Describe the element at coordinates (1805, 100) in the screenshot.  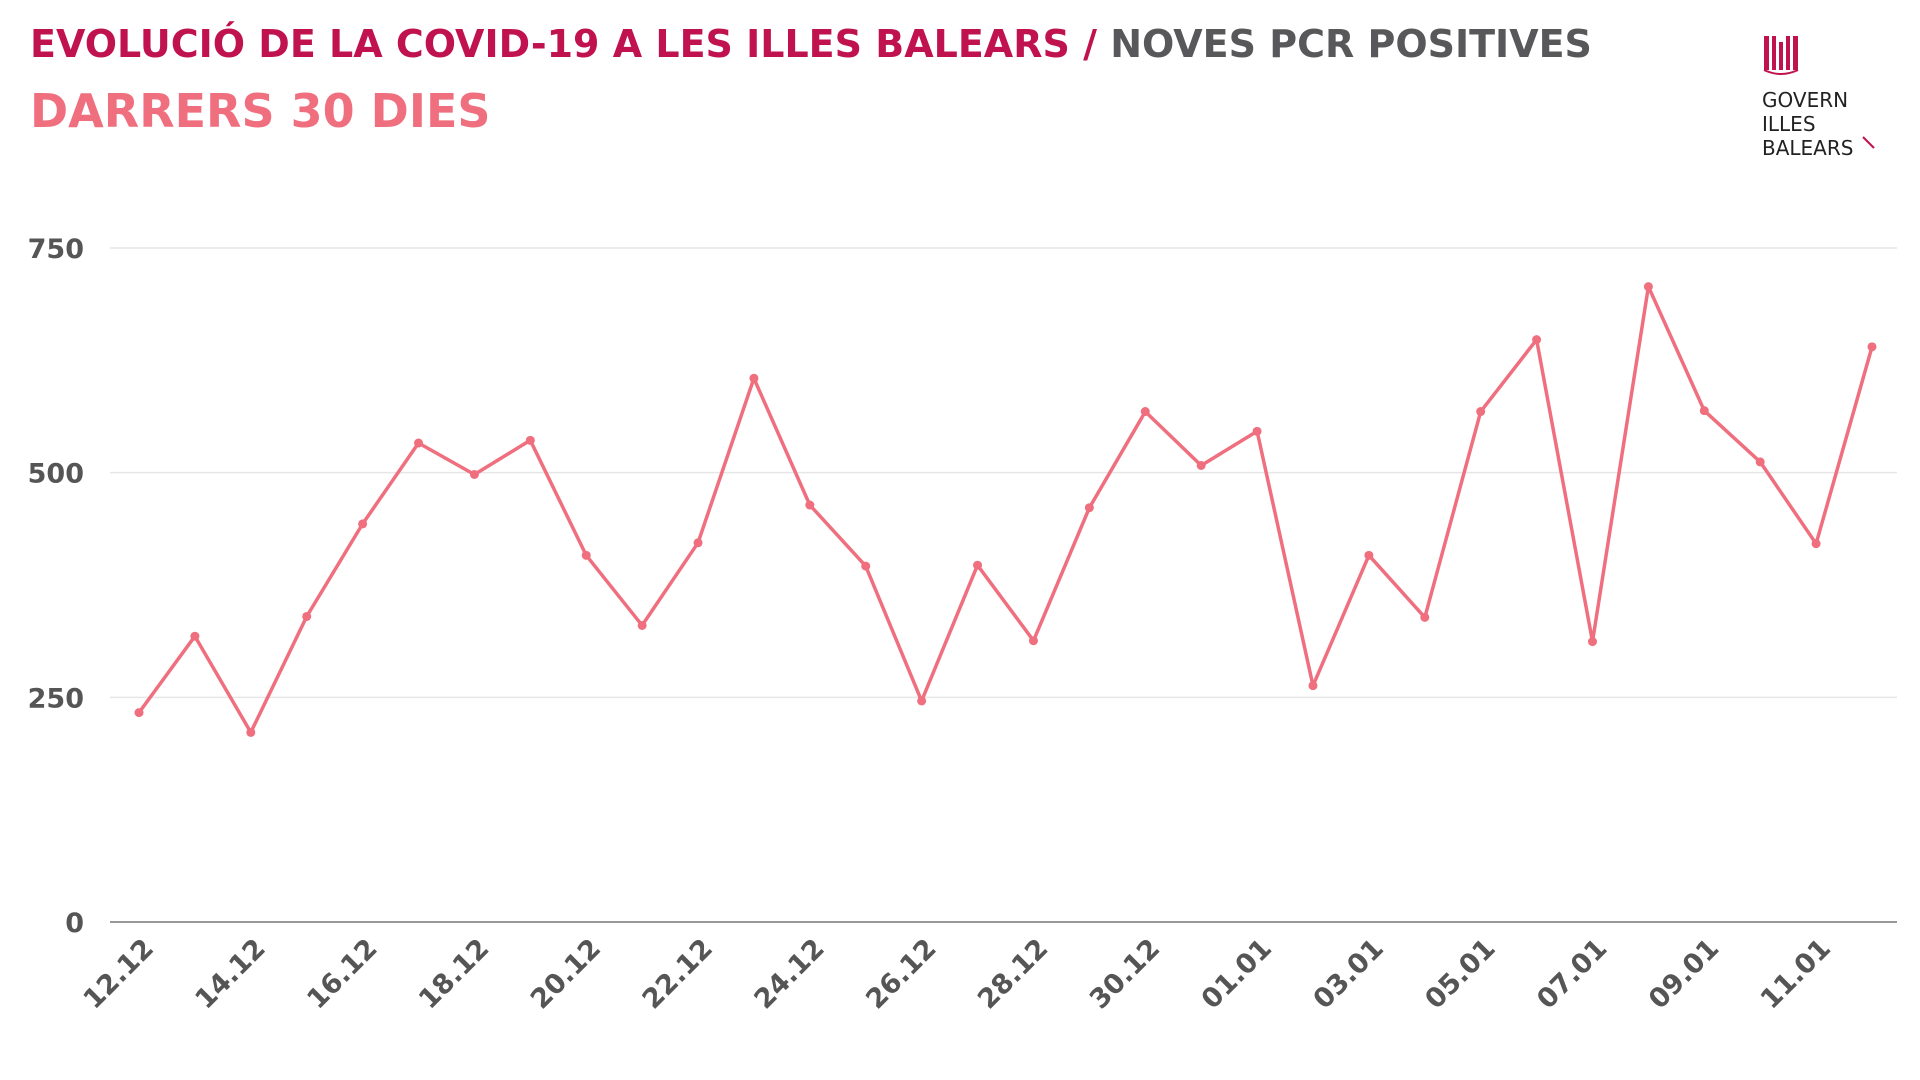
I see `logo-text-line-1: GOVERN` at that location.